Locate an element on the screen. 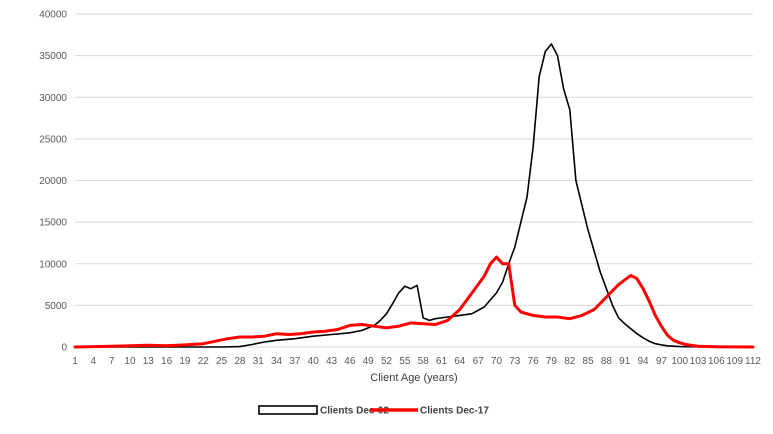 The width and height of the screenshot is (773, 434). x-tick-label: 79 is located at coordinates (552, 361).